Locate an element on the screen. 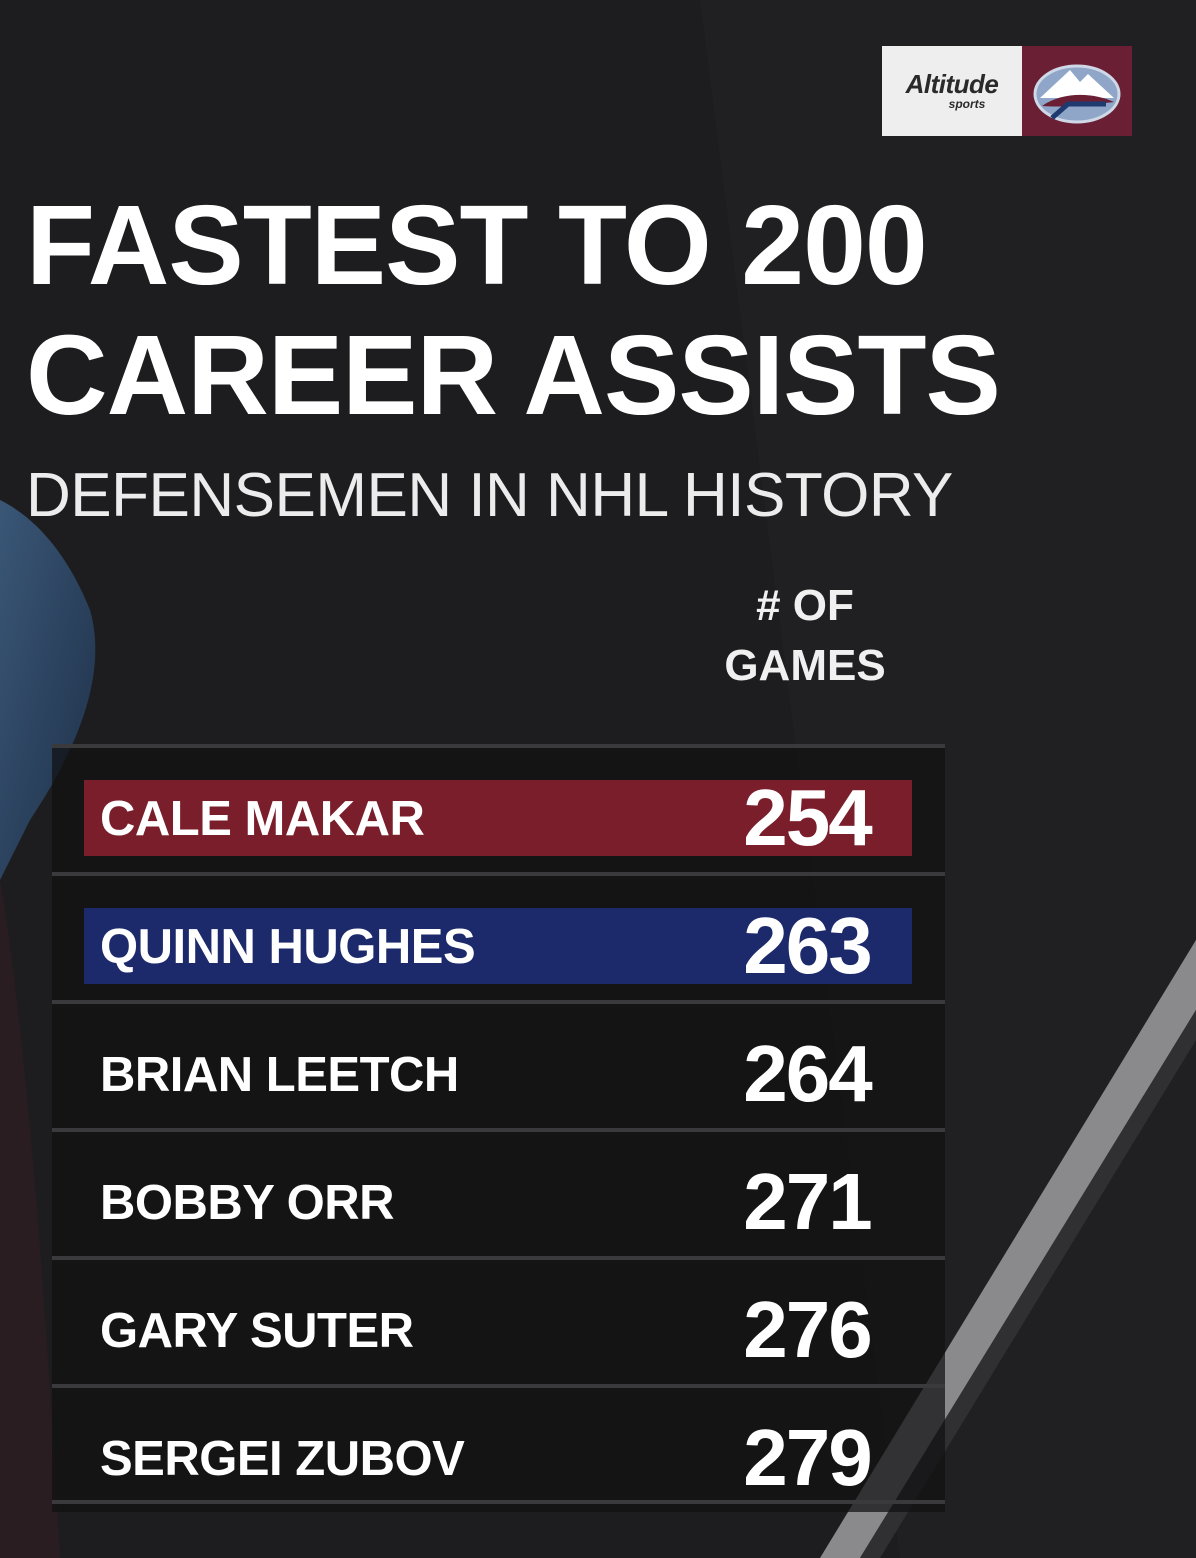 This screenshot has height=1558, width=1196. games-value: 264 is located at coordinates (807, 1073).